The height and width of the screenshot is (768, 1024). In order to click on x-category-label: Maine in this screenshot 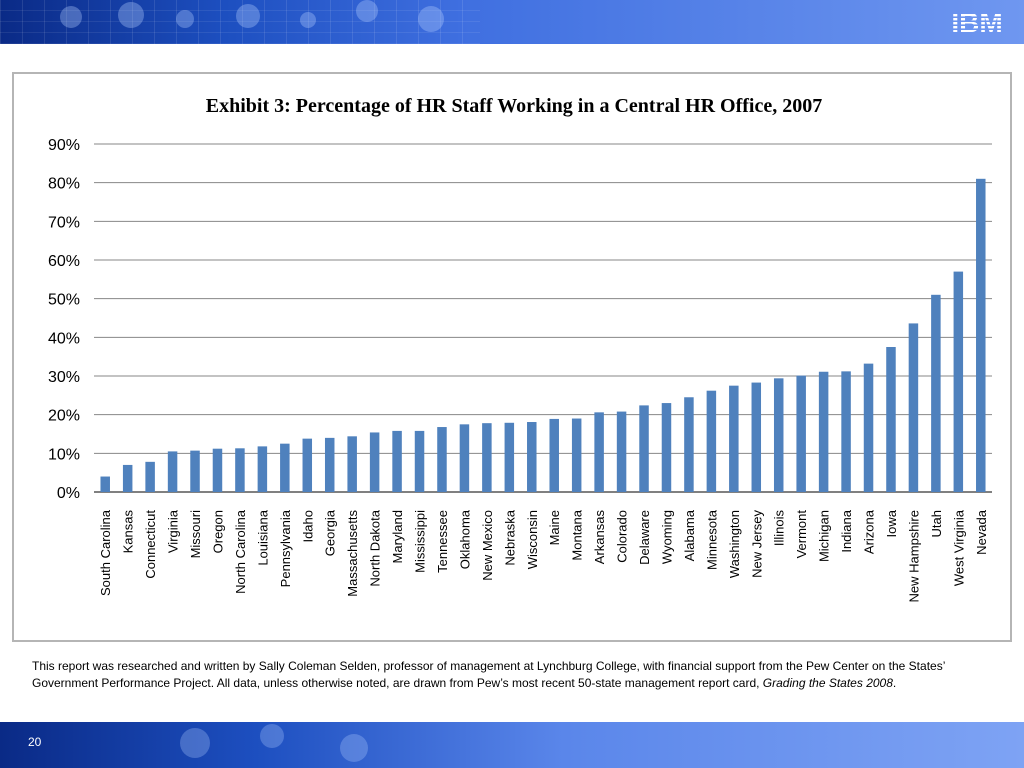, I will do `click(554, 527)`.